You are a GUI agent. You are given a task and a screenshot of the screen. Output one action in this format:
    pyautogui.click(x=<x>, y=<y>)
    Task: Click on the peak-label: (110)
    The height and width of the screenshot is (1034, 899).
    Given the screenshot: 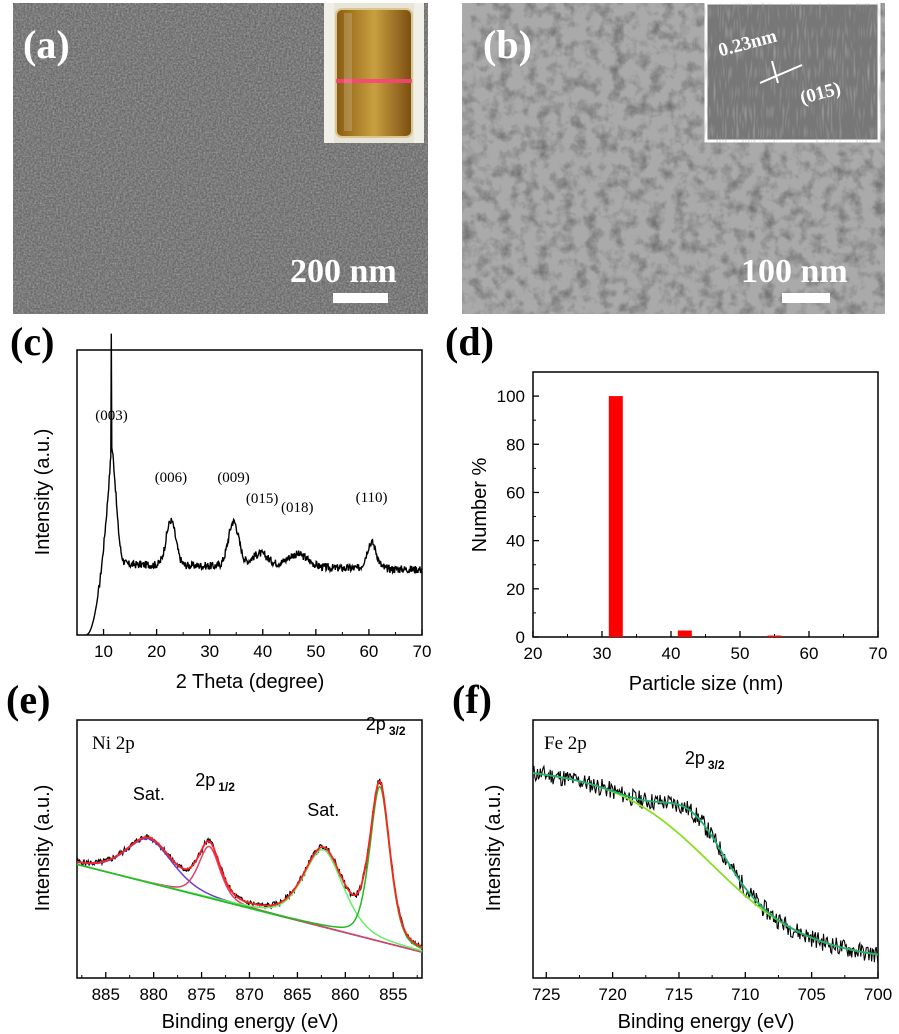 What is the action you would take?
    pyautogui.click(x=372, y=498)
    